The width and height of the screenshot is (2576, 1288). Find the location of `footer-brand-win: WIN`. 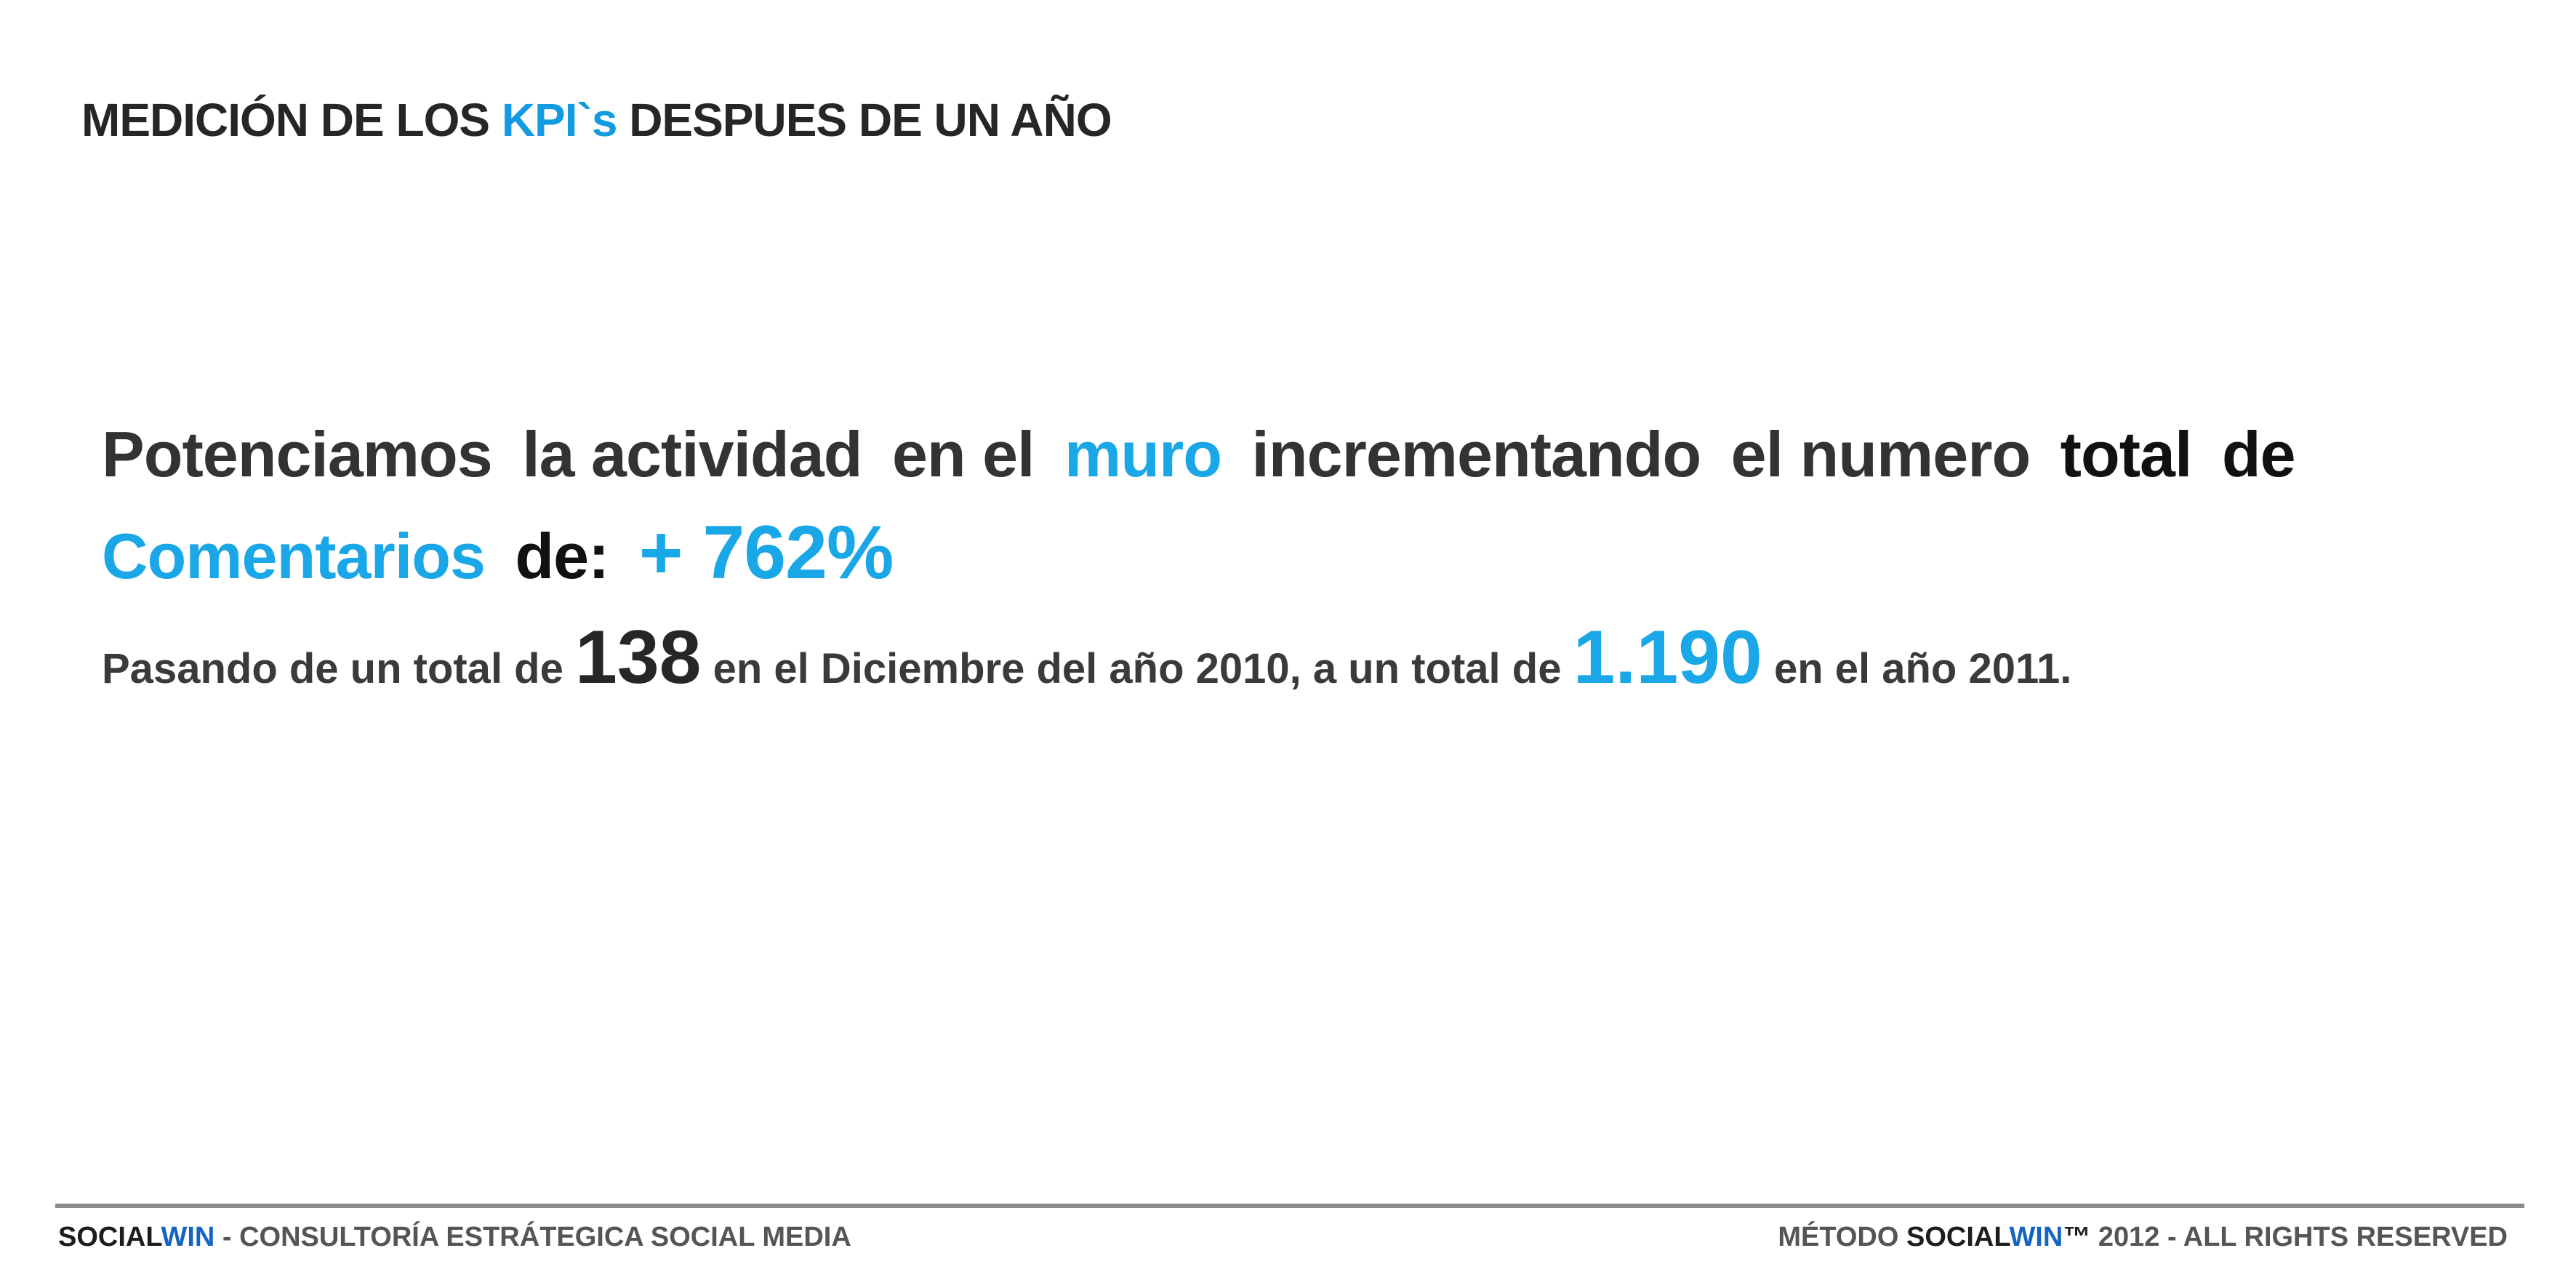

footer-brand-win: WIN is located at coordinates (188, 1237).